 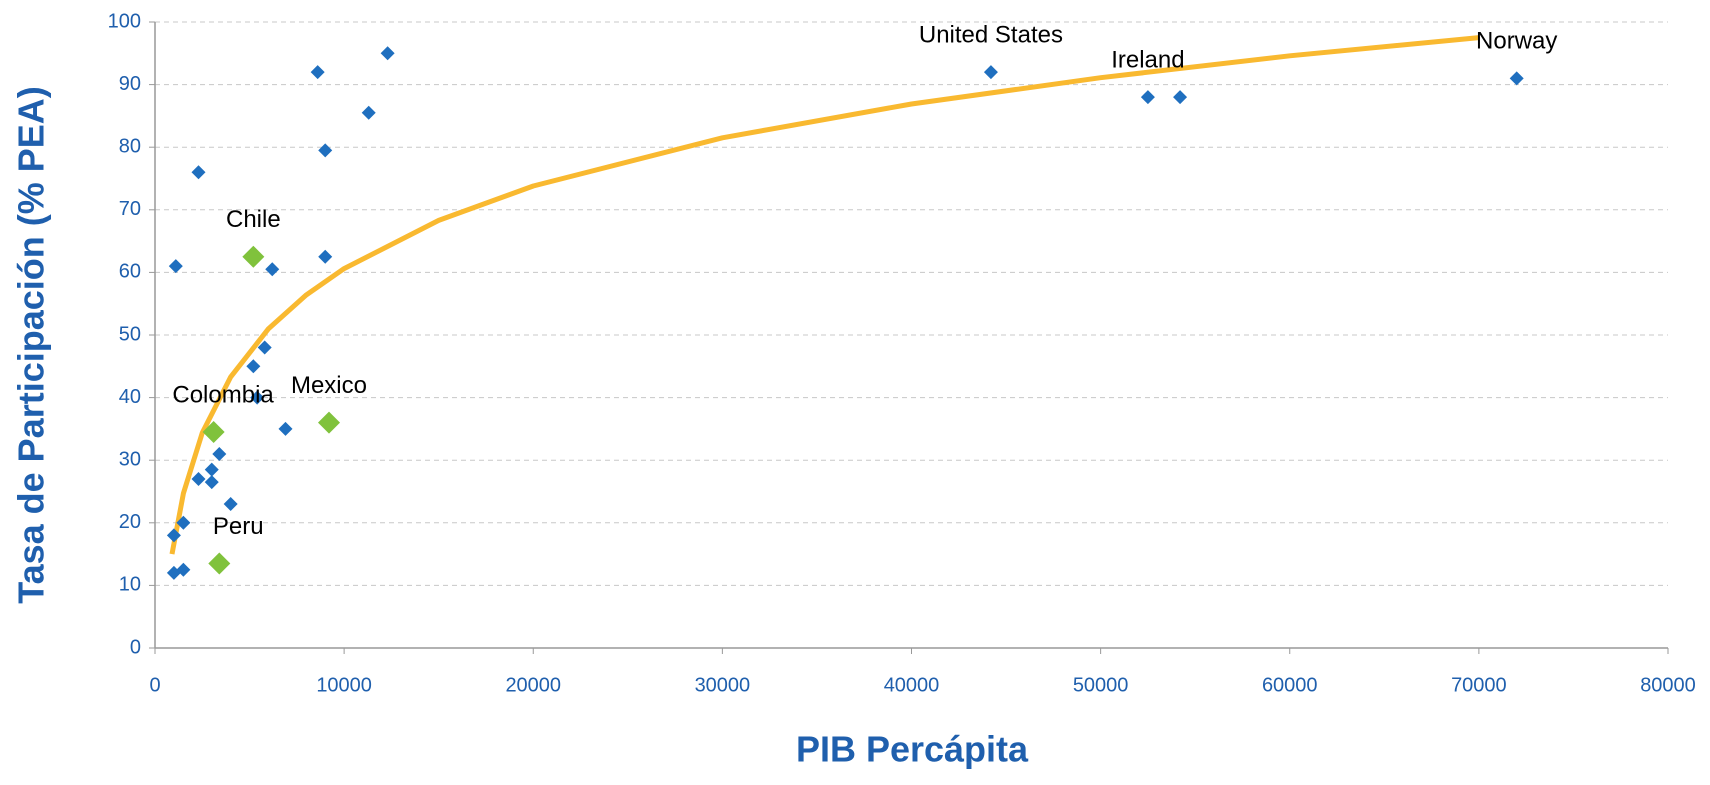 What do you see at coordinates (1668, 685) in the screenshot?
I see `x-tick-label: 80000` at bounding box center [1668, 685].